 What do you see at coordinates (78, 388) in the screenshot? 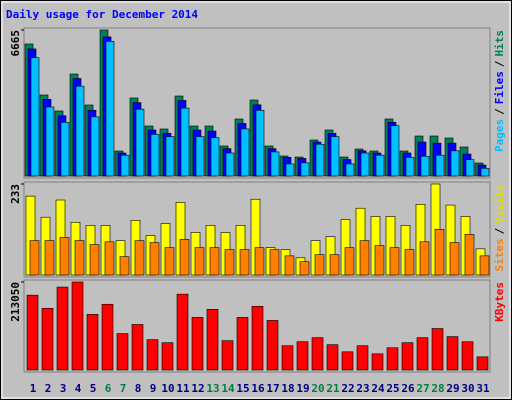
I see `x-tick-label: 4` at bounding box center [78, 388].